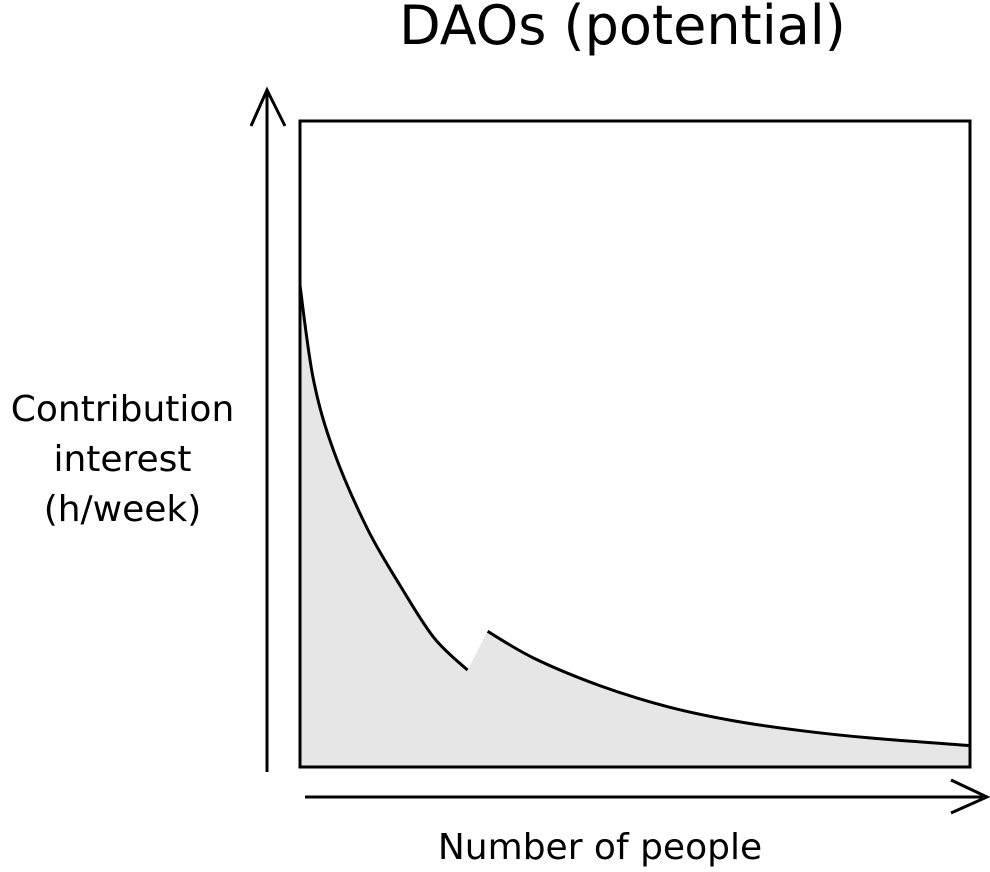 This screenshot has height=872, width=990. I want to click on x-axis-arrow, so click(647, 796).